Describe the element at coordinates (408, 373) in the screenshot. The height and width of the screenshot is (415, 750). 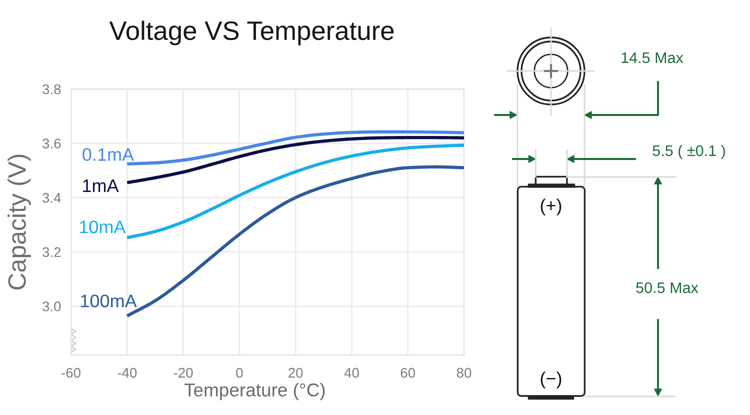
I see `x-tick-label: 60` at that location.